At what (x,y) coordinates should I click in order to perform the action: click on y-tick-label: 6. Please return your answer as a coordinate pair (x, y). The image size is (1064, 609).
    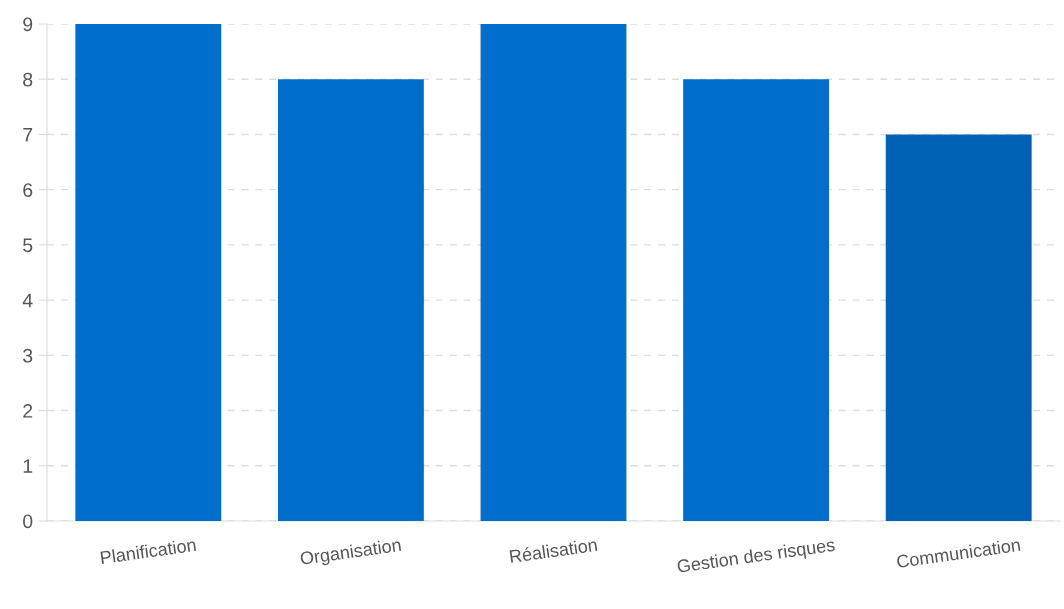
    Looking at the image, I should click on (28, 190).